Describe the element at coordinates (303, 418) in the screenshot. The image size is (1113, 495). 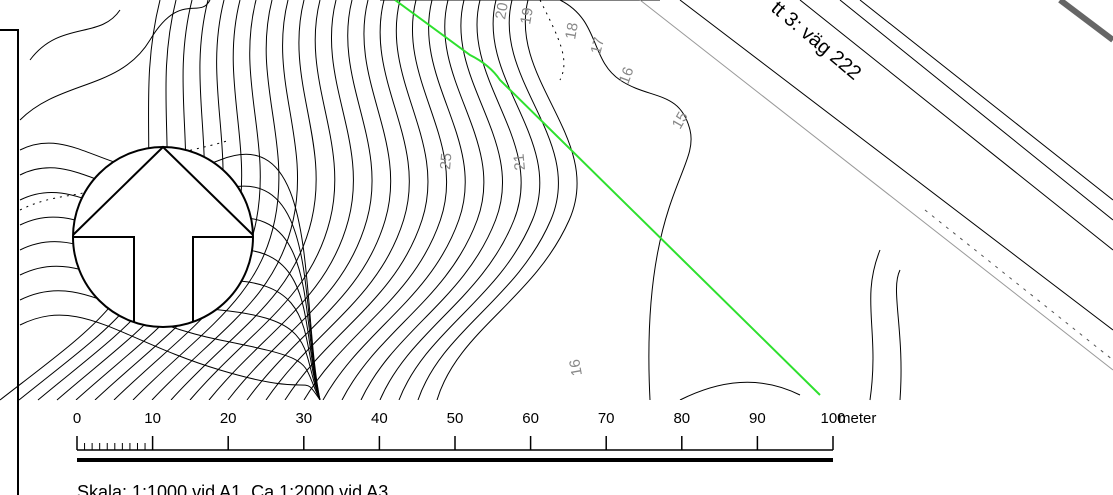
I see `scale-label: 30` at that location.